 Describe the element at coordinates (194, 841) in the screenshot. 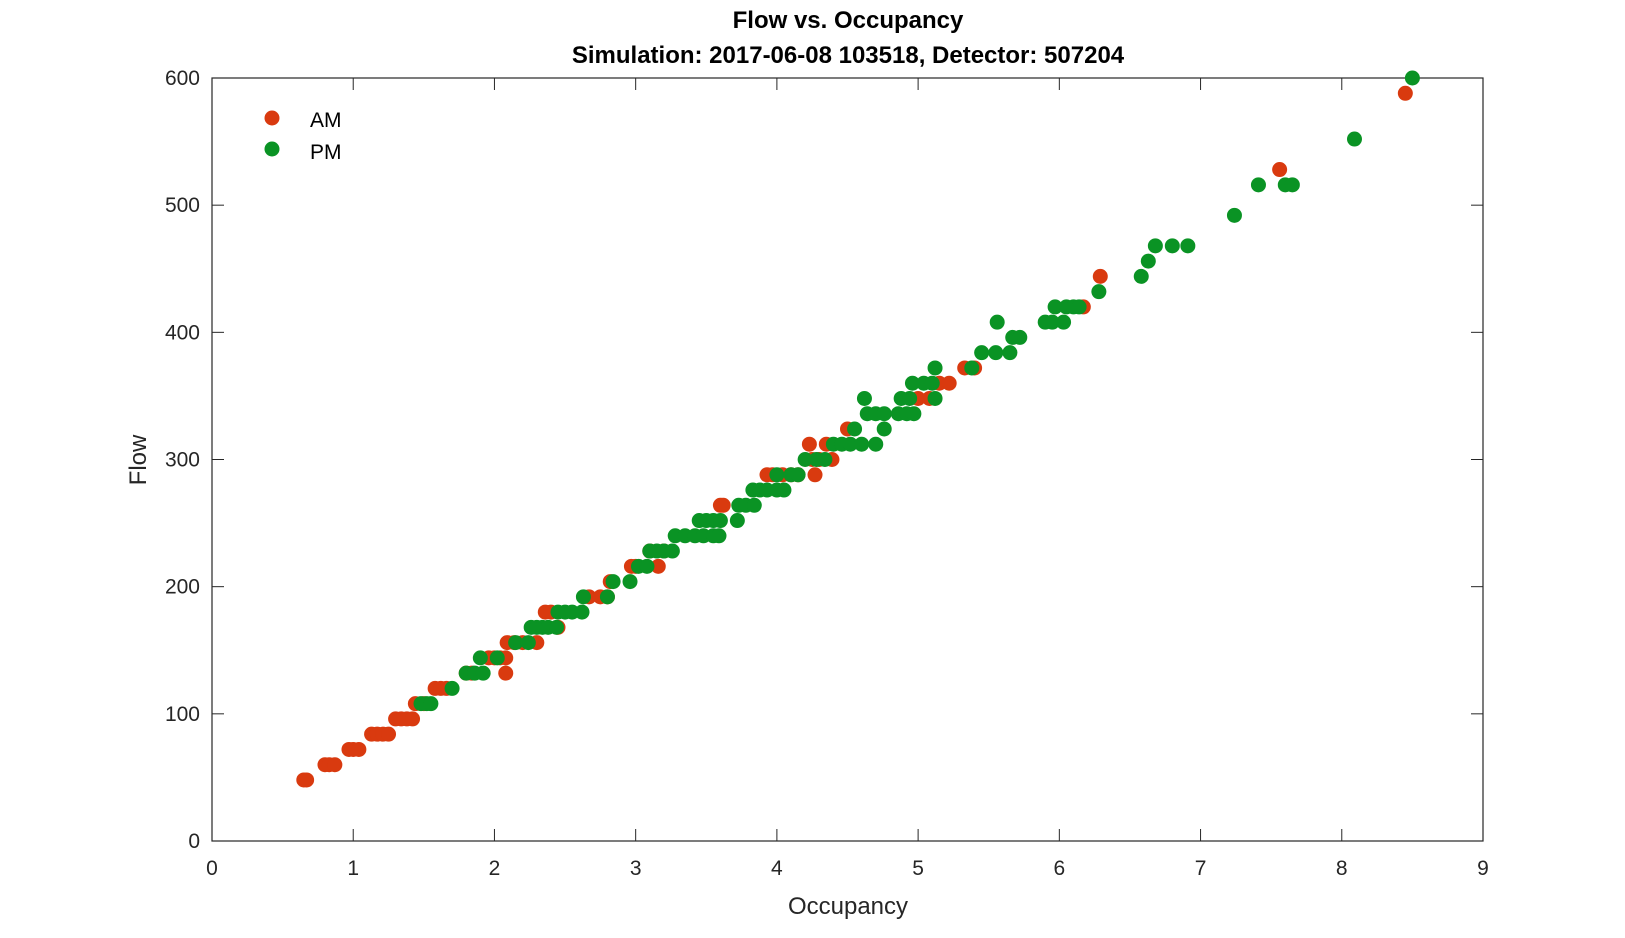

I see `y-tick-label: 0` at that location.